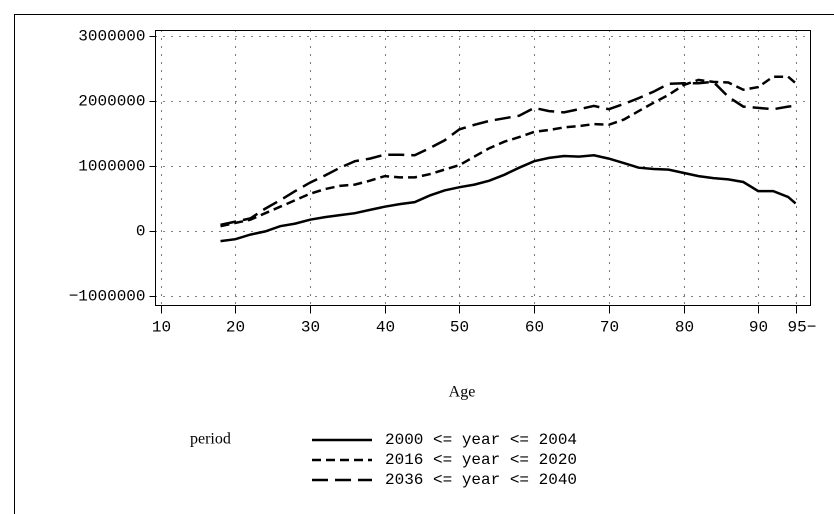 This screenshot has height=514, width=834. Describe the element at coordinates (508, 198) in the screenshot. I see `series-line` at that location.